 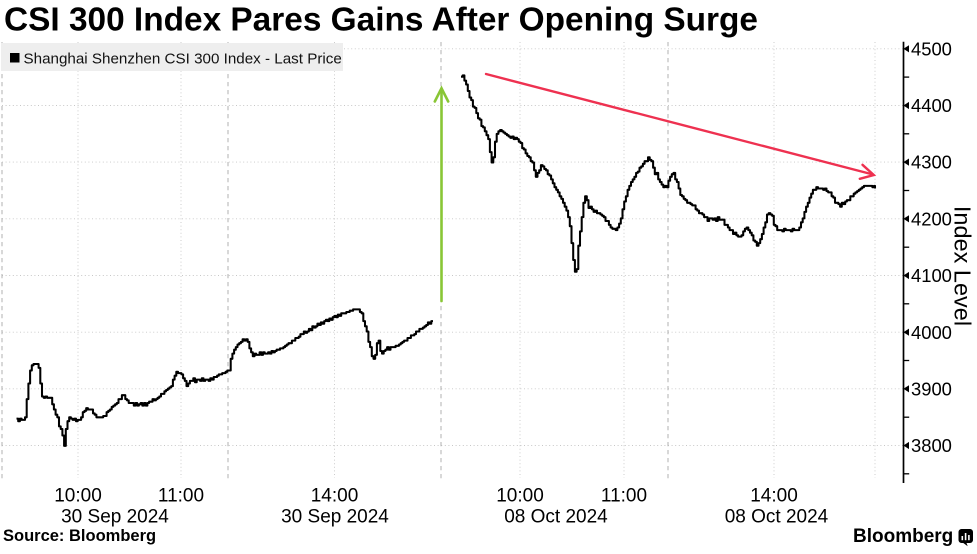 What do you see at coordinates (931, 275) in the screenshot?
I see `svg-text: 4100` at bounding box center [931, 275].